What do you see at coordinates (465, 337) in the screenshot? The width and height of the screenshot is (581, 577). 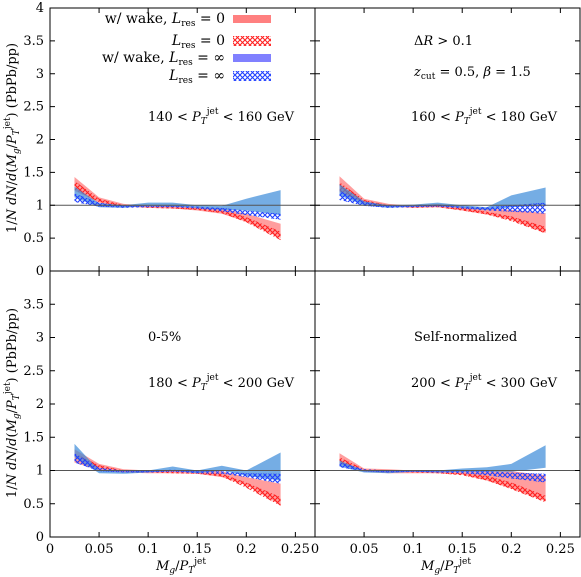 I see `annotation-p4-normalization: Self-normalized` at bounding box center [465, 337].